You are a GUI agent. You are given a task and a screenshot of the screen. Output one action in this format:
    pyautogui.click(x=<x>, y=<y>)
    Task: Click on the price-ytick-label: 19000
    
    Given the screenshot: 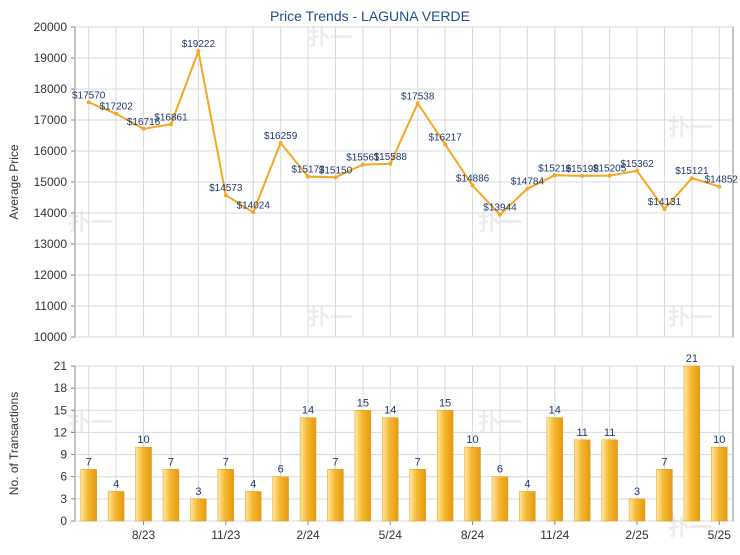 What is the action you would take?
    pyautogui.click(x=51, y=58)
    